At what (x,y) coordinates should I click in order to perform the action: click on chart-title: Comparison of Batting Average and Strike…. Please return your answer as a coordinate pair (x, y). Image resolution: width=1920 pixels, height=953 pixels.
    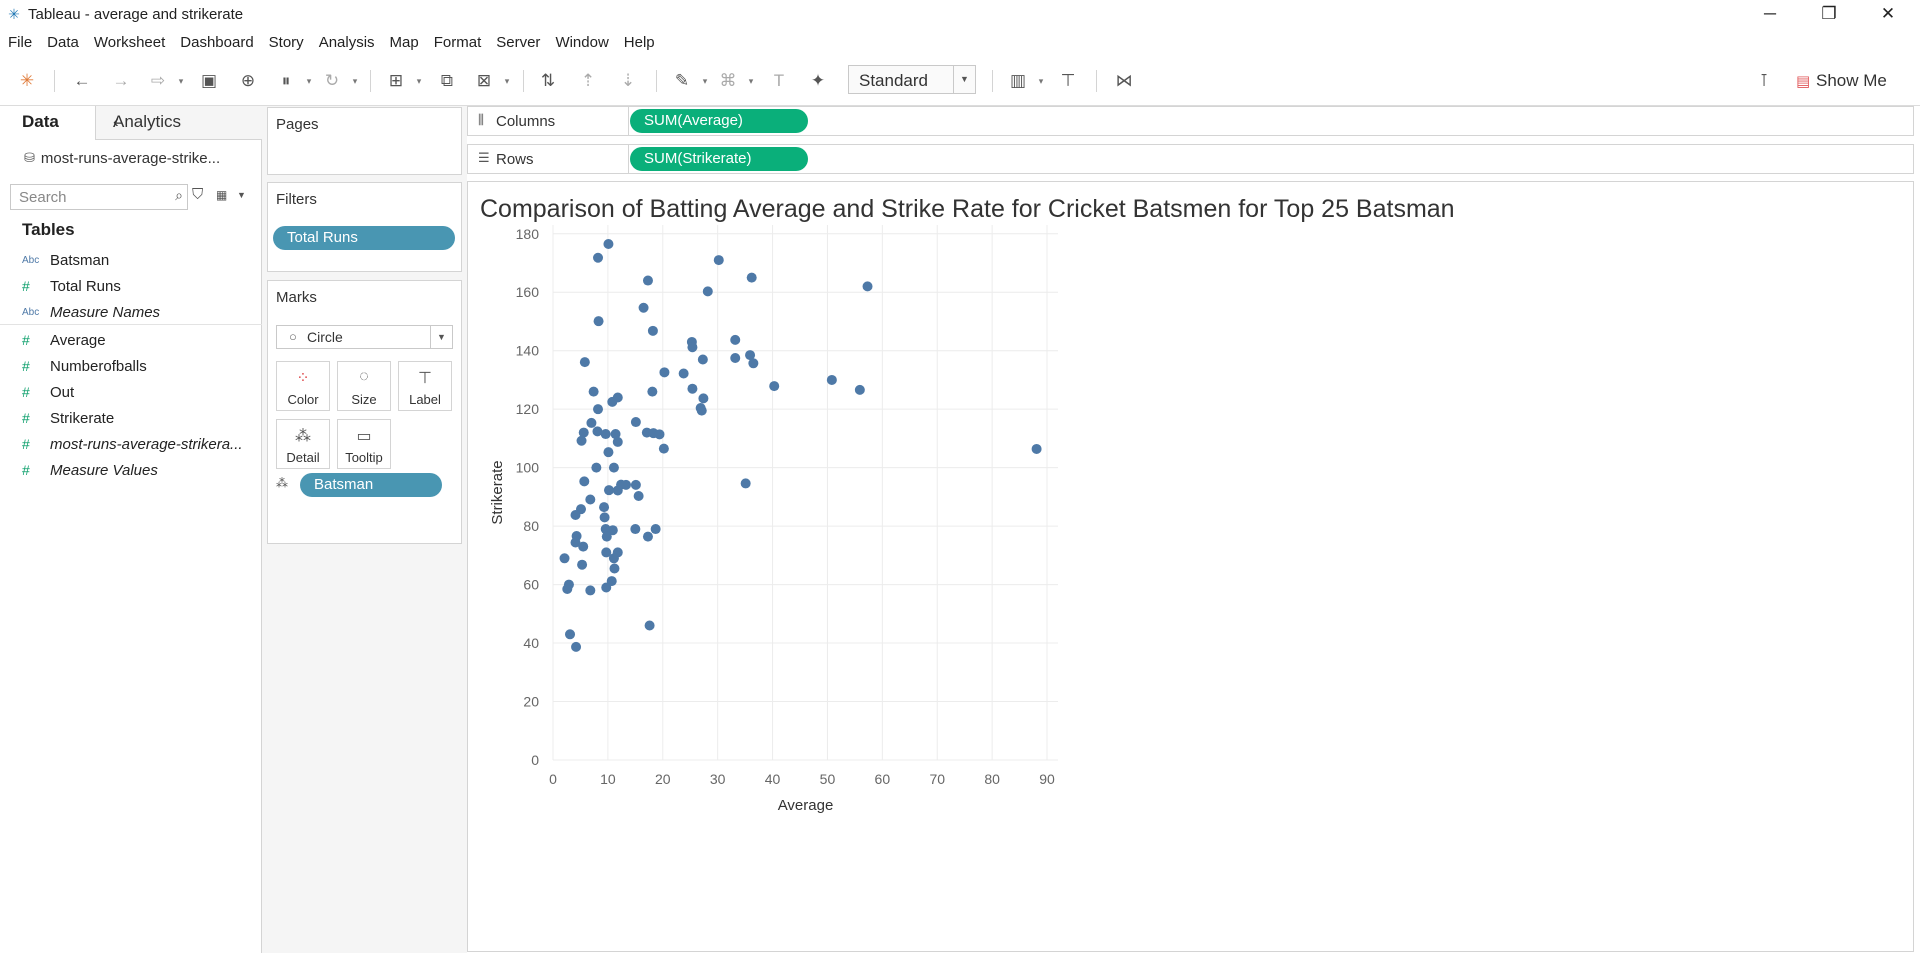
    Looking at the image, I should click on (967, 209).